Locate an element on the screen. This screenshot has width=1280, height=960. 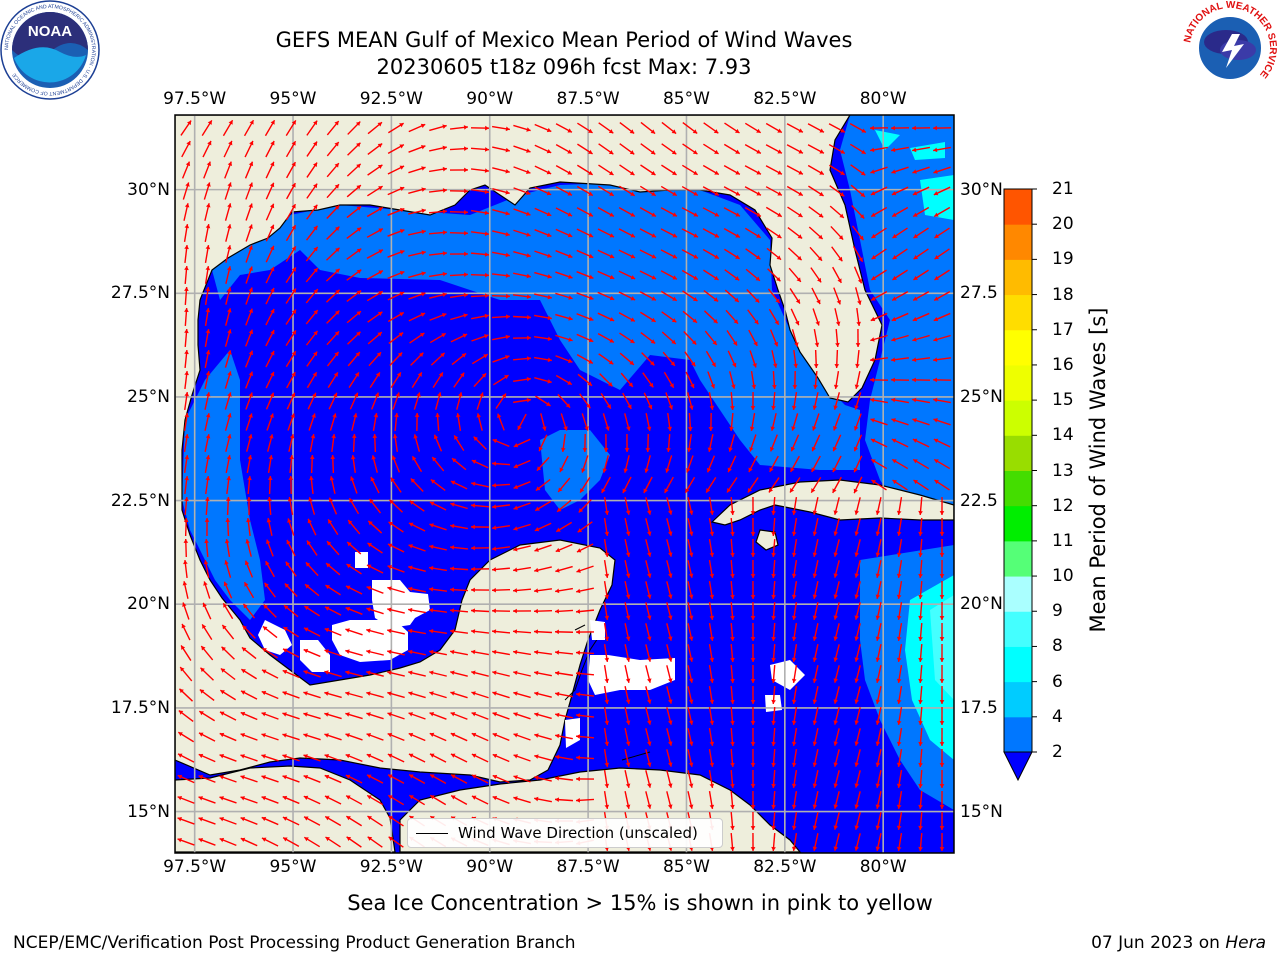
colorbar-extend-arrow is located at coordinates (1018, 766).